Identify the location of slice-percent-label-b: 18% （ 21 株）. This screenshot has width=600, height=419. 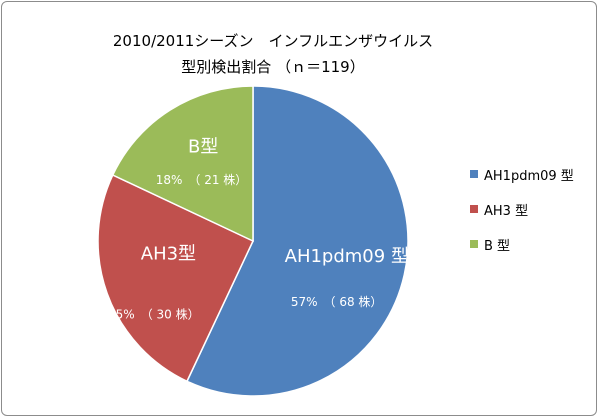
(202, 179).